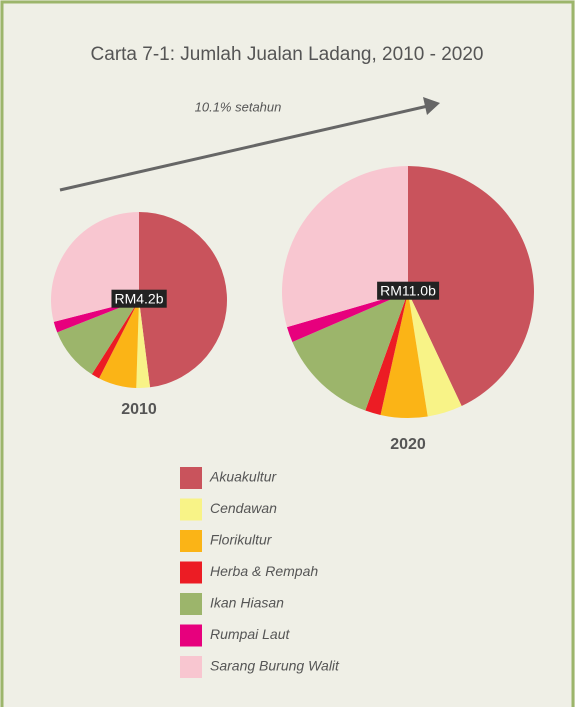 Image resolution: width=575 pixels, height=707 pixels. I want to click on year-label: 2020, so click(408, 444).